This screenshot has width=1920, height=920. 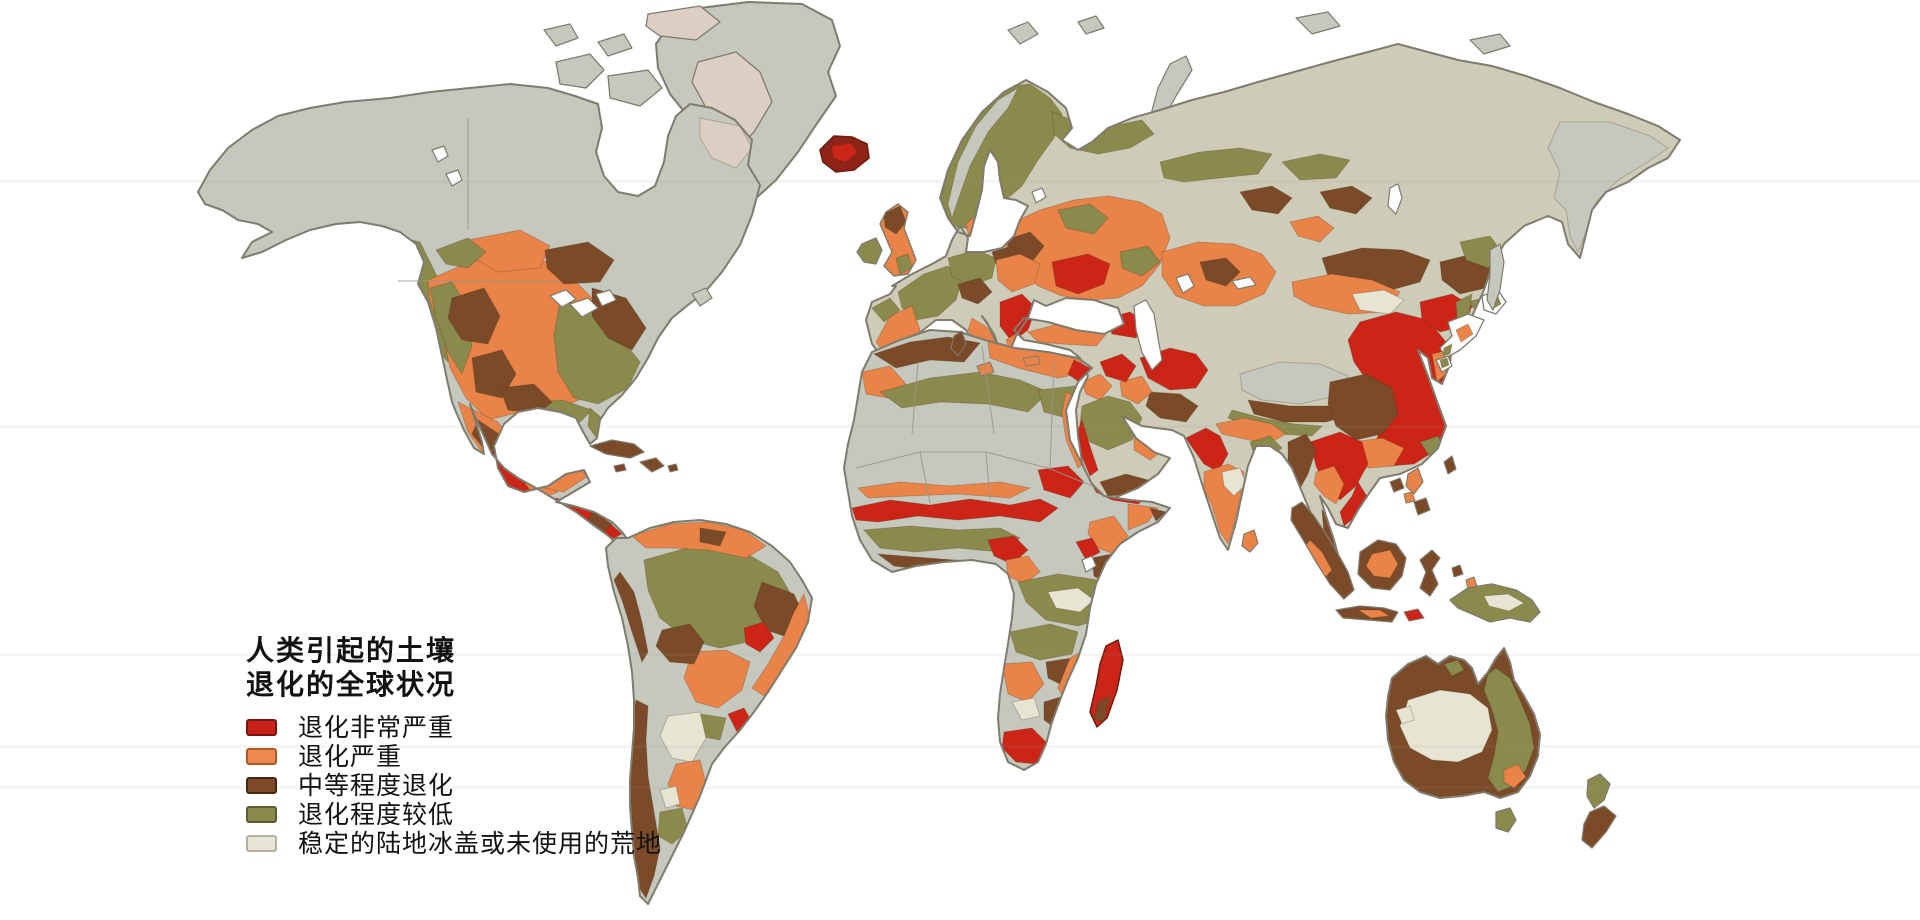 I want to click on landmass-svalbard, so click(x=1023, y=33).